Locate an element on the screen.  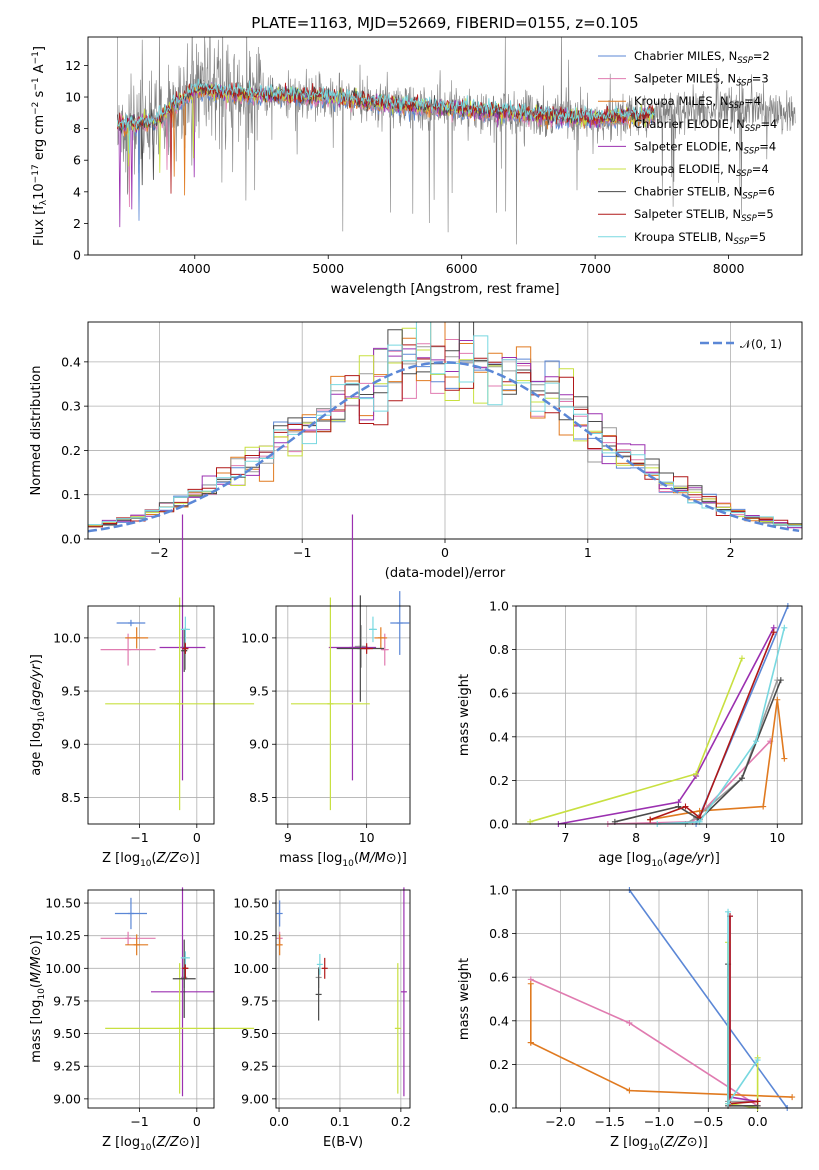
weight-line-kroupa-stelib is located at coordinates (721, 726).